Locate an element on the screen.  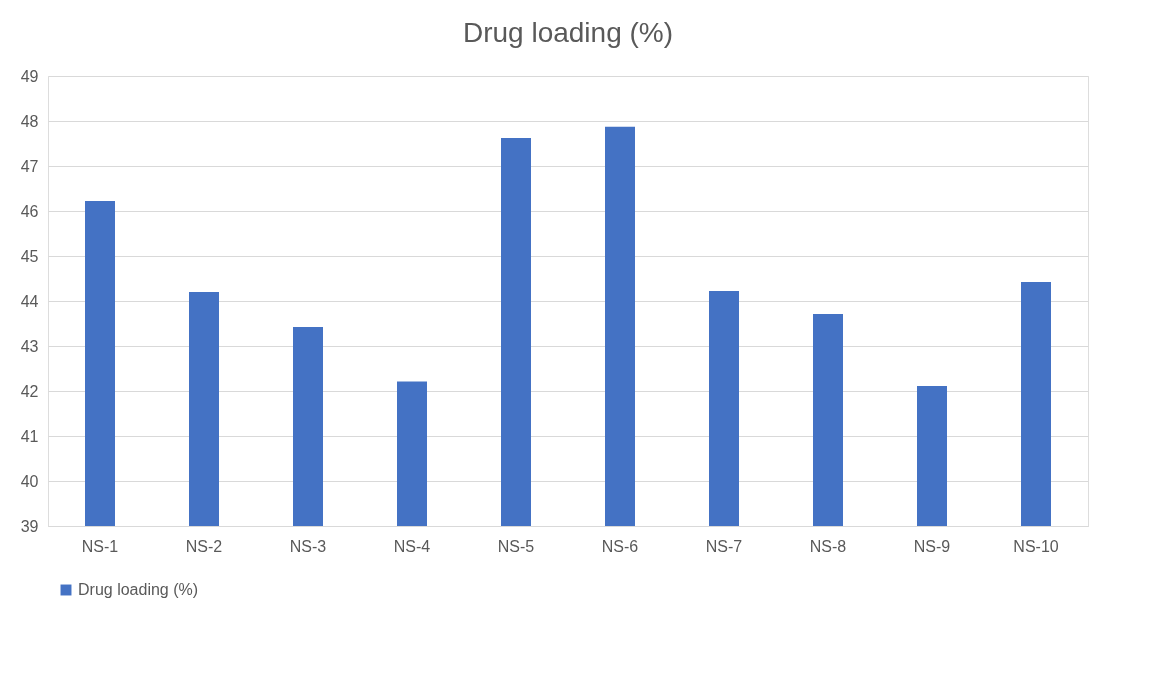
x-tick-label: NS-5 is located at coordinates (516, 546).